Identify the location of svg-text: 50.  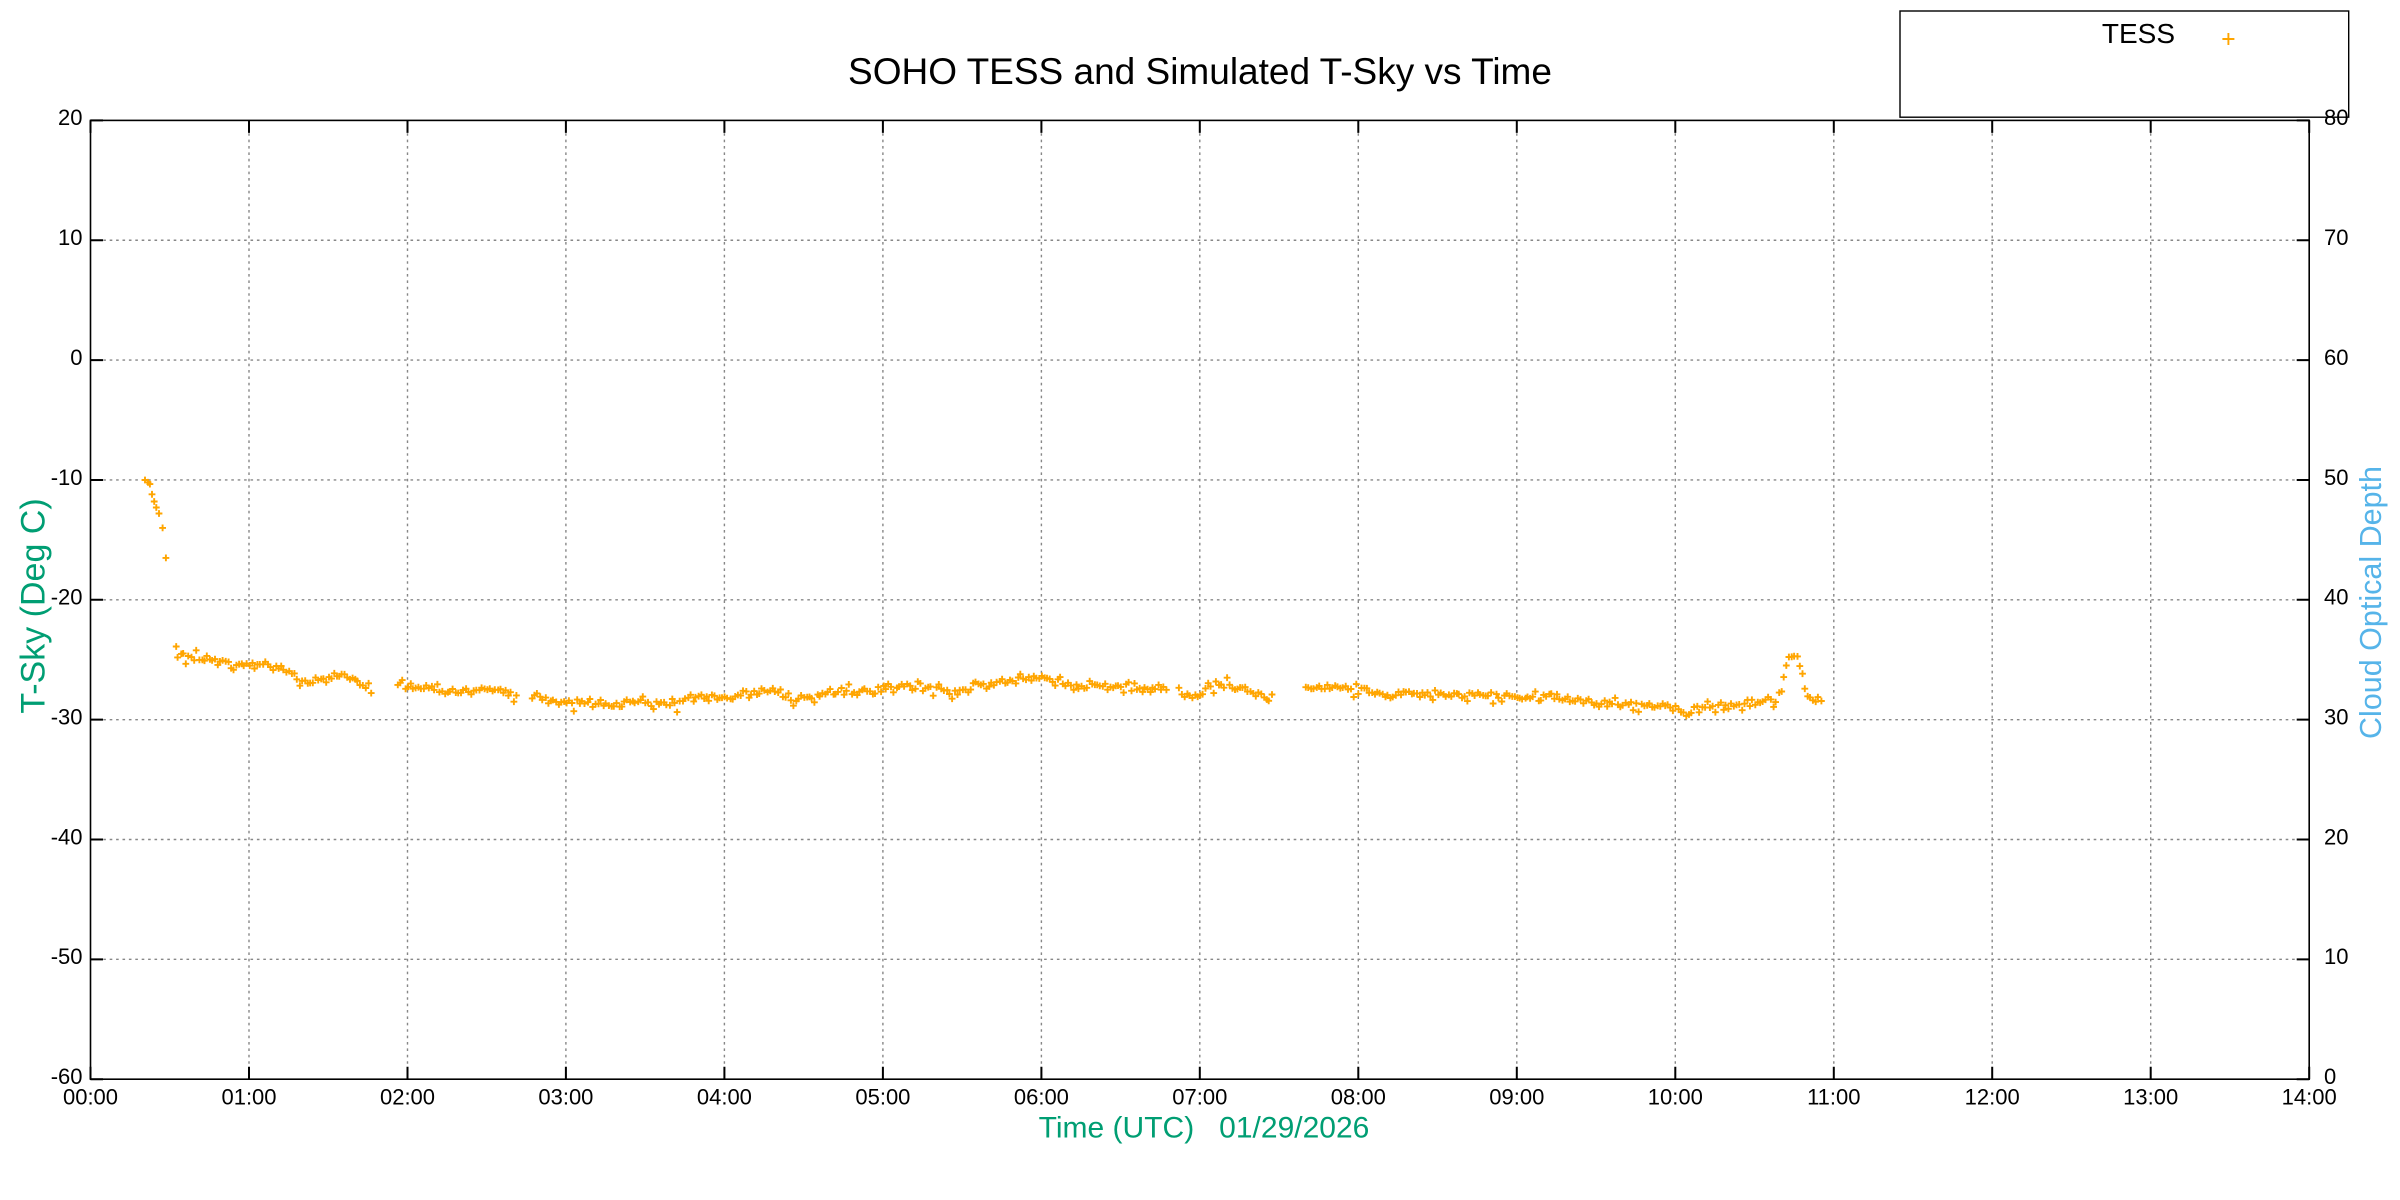
(2336, 477).